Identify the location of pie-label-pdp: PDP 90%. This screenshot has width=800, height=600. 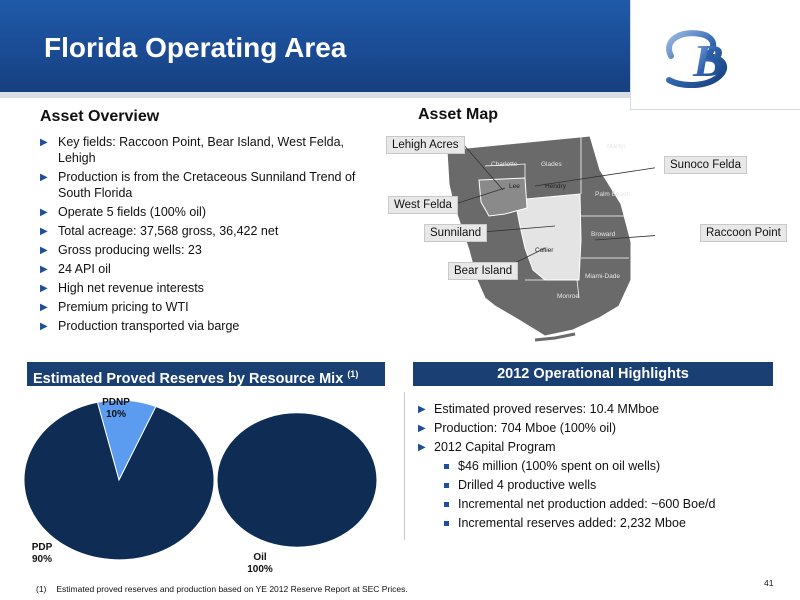
(42, 553).